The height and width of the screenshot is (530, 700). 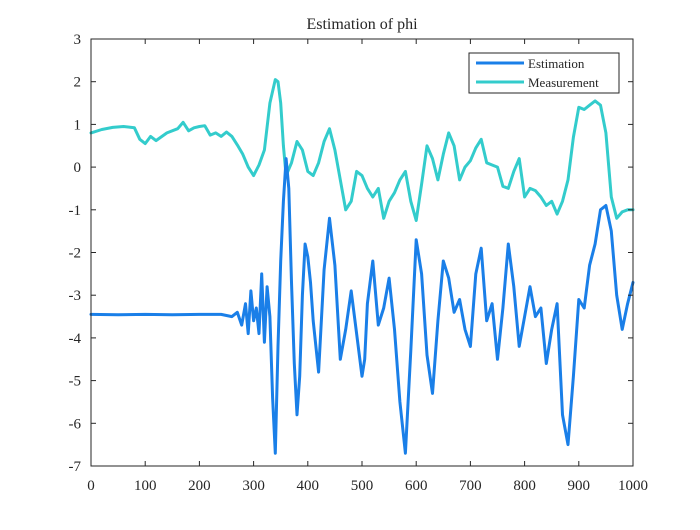 I want to click on x-tick-label: 800, so click(x=524, y=486).